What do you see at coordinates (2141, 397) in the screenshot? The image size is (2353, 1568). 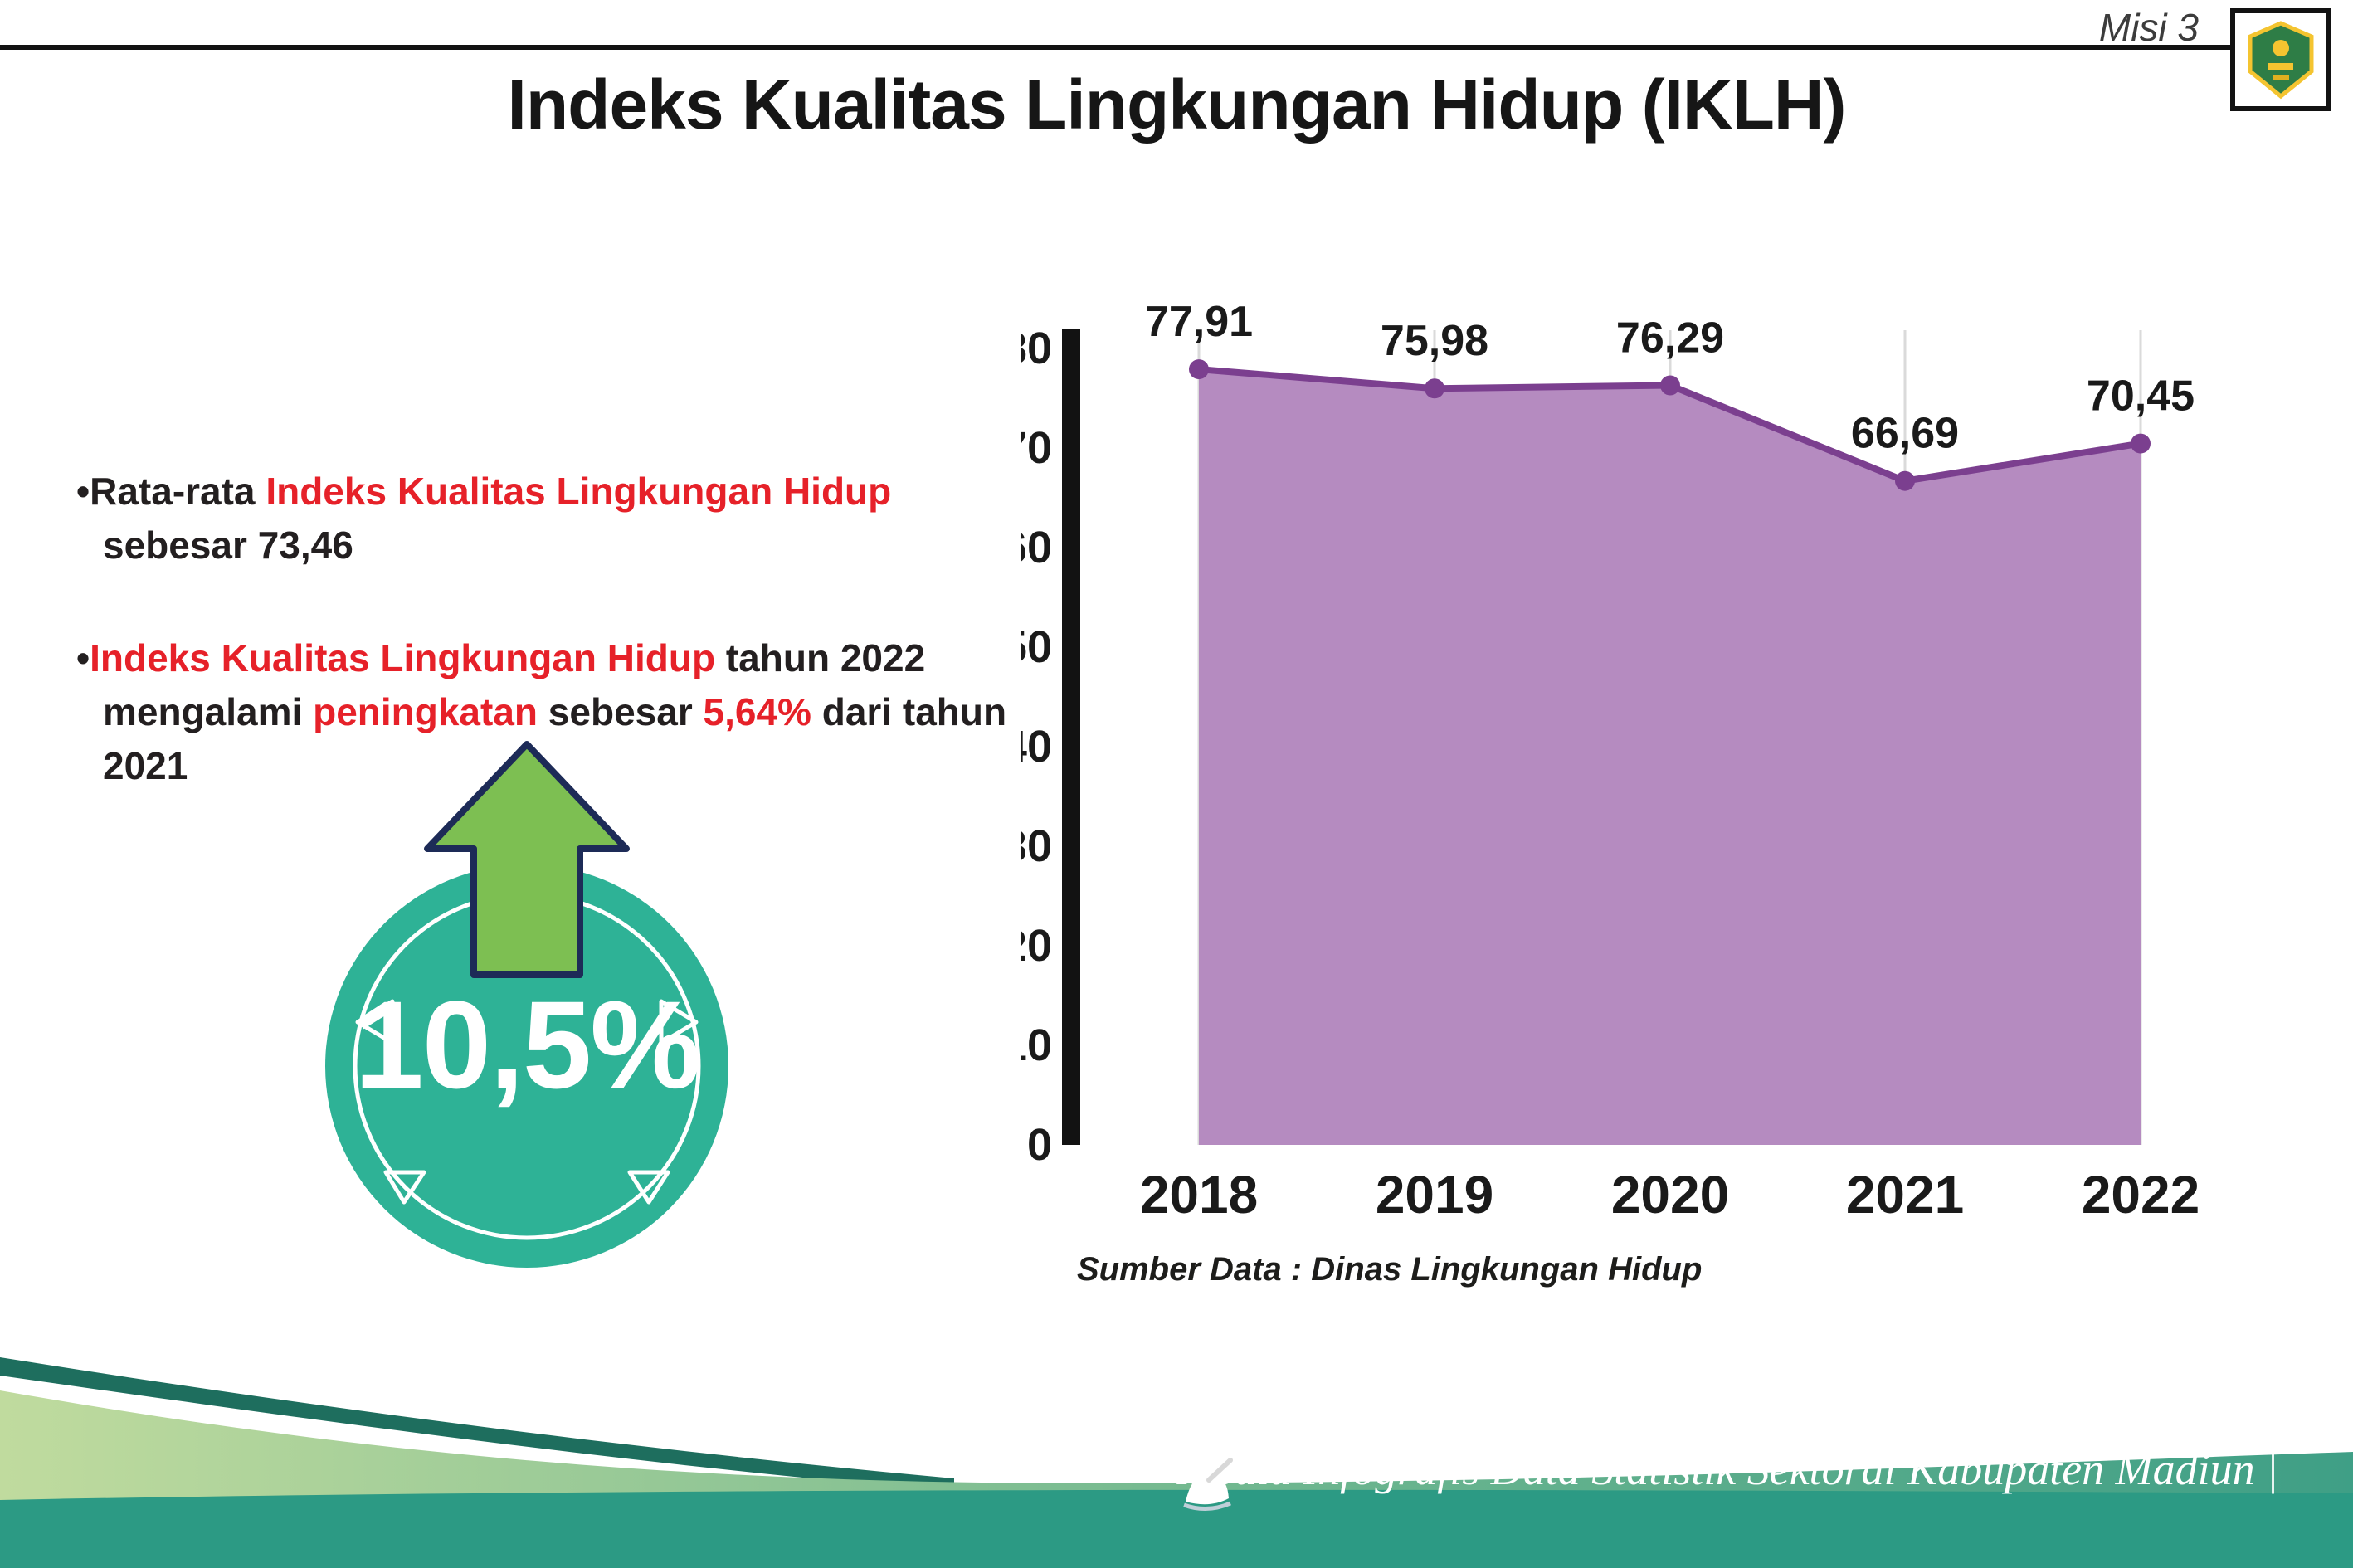 I see `svg-text: 70,45` at bounding box center [2141, 397].